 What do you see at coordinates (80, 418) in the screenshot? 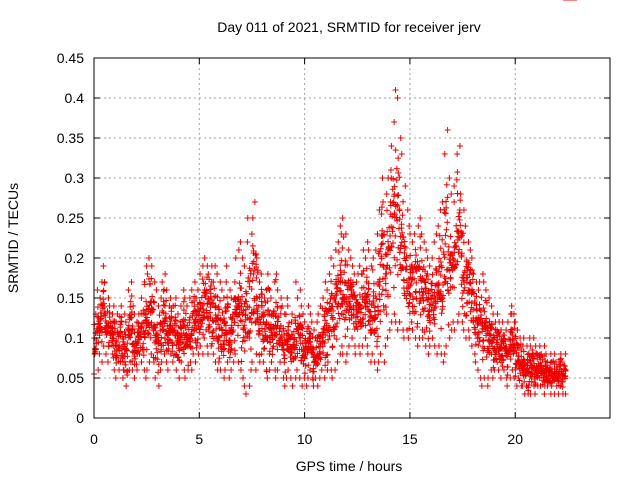
I see `y-tick-label: 0` at bounding box center [80, 418].